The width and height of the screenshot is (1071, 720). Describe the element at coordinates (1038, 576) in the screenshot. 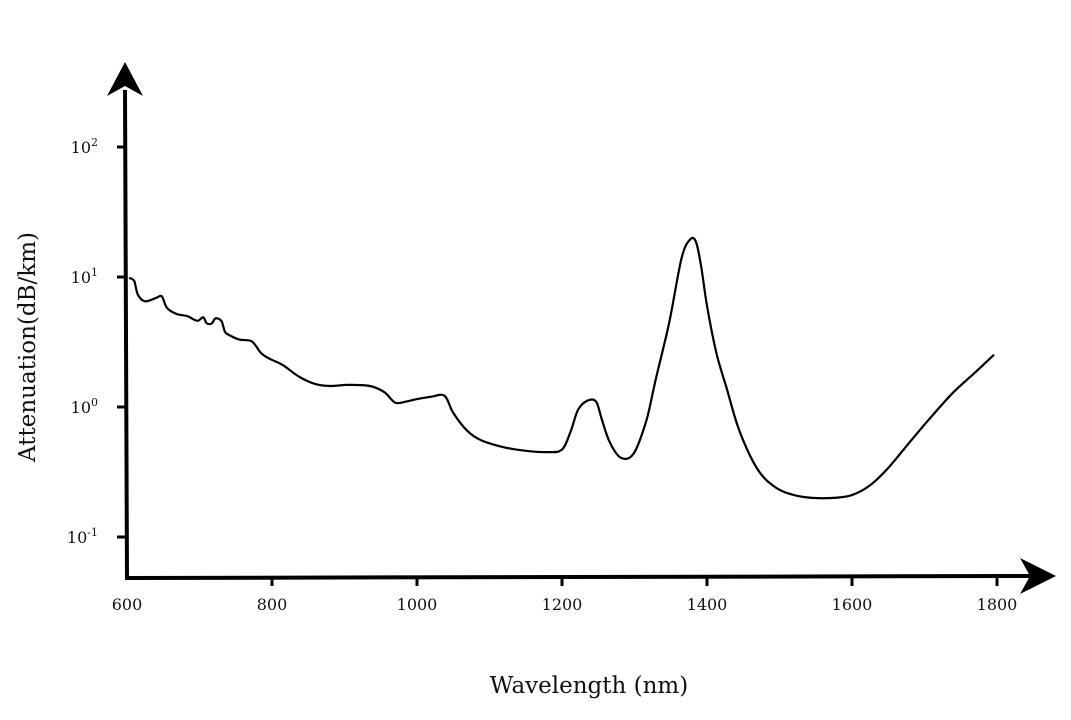

I see `x-axis-arrowhead` at that location.